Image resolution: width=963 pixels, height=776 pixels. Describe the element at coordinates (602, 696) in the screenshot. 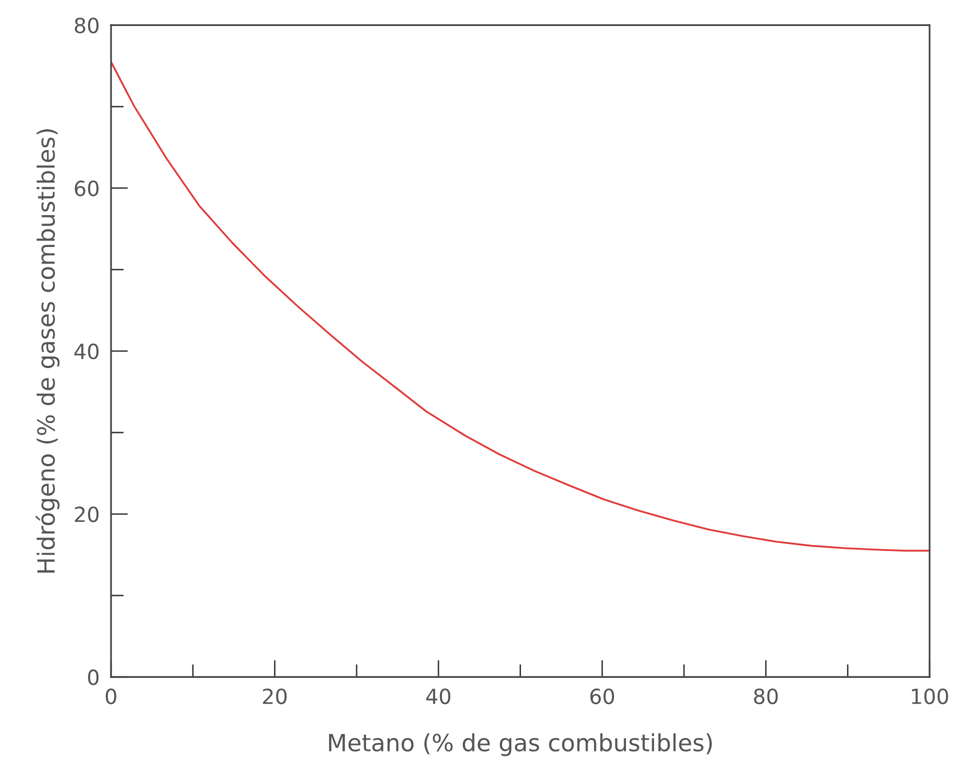

I see `x-tick-label: 60` at that location.